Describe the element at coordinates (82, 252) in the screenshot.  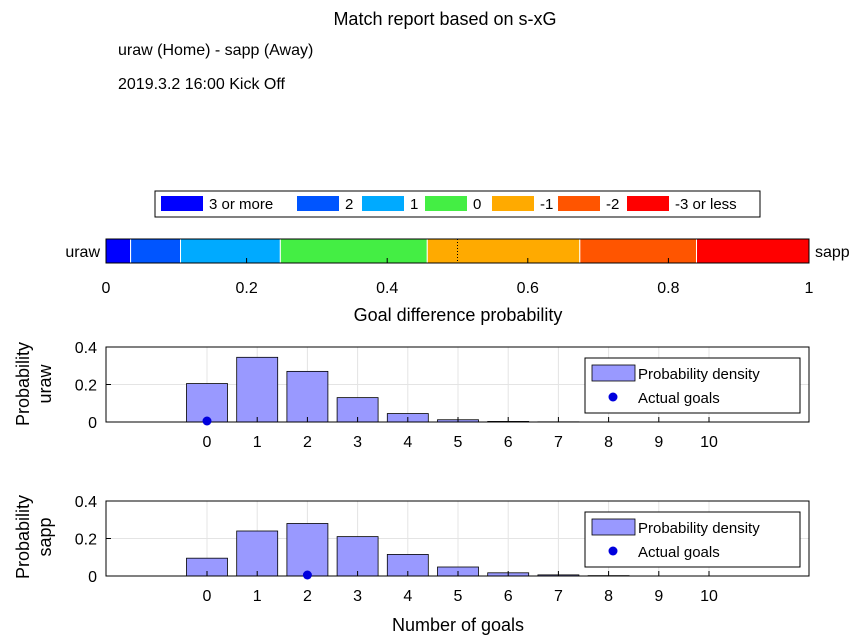
I see `home-team-label: uraw` at that location.